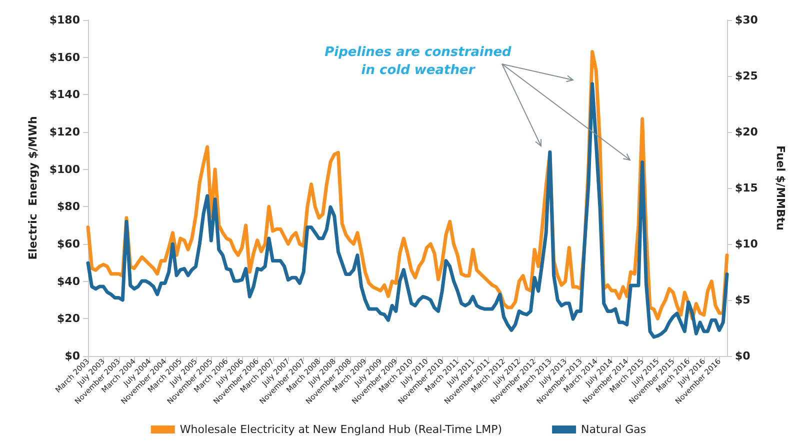 Image resolution: width=797 pixels, height=442 pixels. I want to click on y2-axis-title: Fuel $/MMBtu, so click(780, 188).